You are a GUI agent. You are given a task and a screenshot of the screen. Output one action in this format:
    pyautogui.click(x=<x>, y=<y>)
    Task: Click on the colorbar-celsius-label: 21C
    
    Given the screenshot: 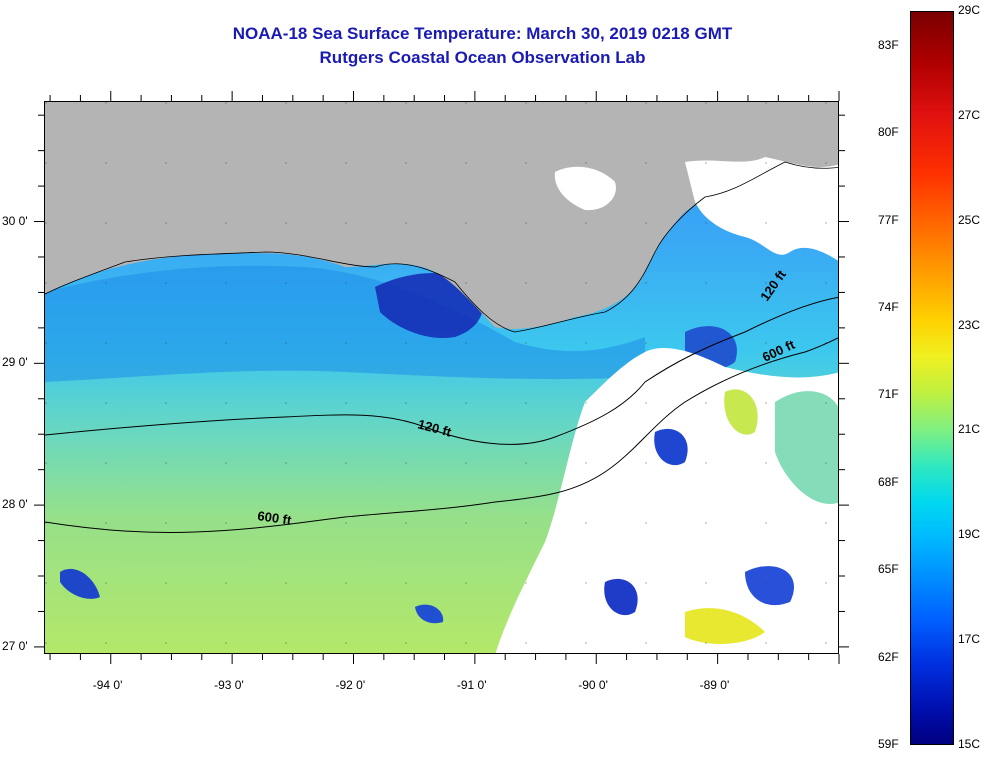 What is the action you would take?
    pyautogui.click(x=969, y=429)
    